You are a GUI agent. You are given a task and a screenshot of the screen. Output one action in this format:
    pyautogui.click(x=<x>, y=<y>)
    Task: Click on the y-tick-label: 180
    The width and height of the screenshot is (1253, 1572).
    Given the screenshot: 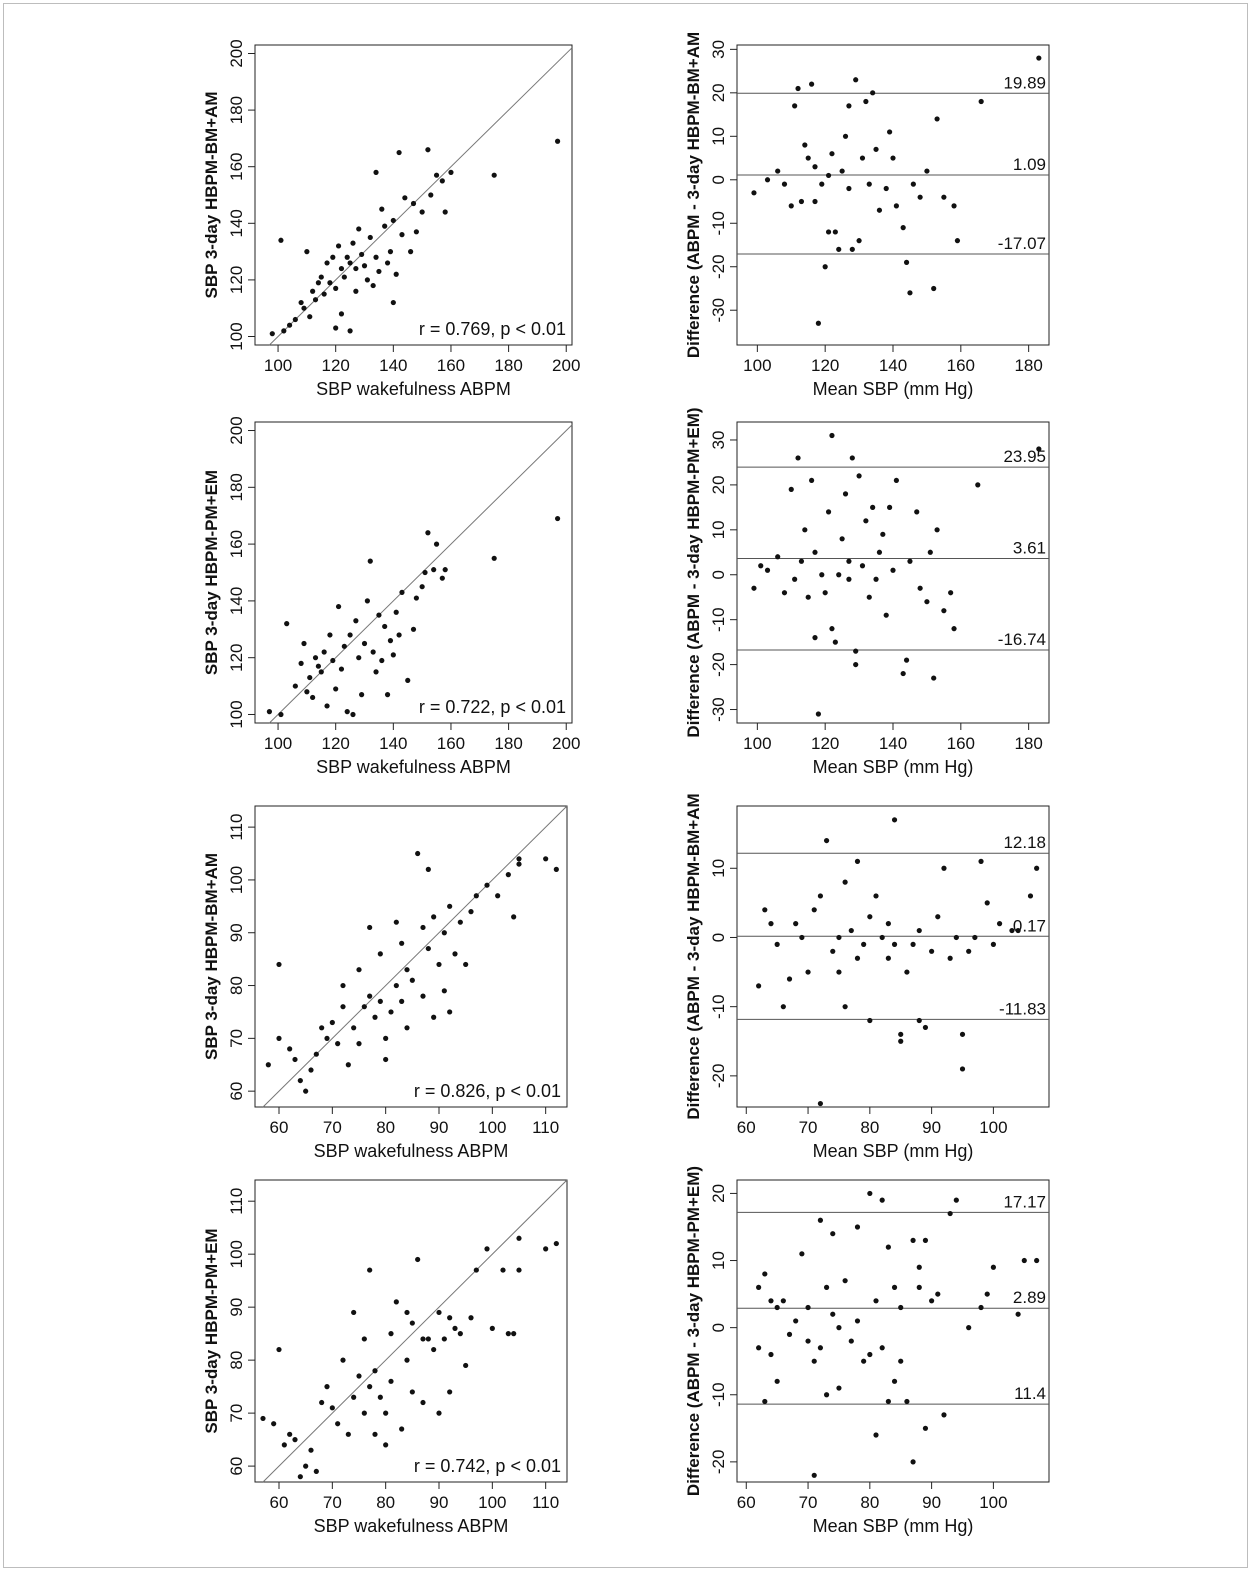 What is the action you would take?
    pyautogui.click(x=236, y=110)
    